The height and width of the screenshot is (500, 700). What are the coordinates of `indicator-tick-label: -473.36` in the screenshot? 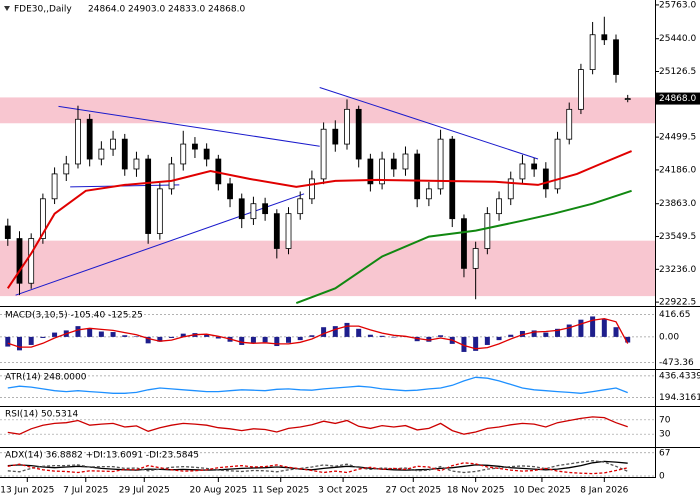 It's located at (676, 363).